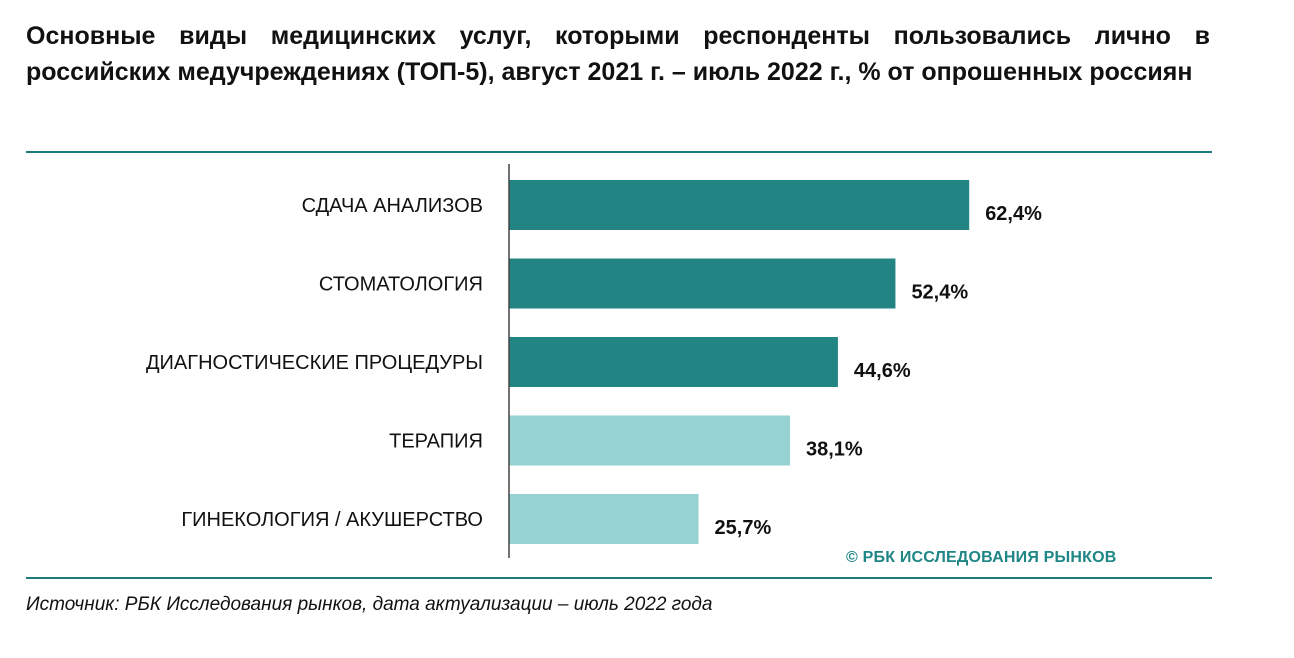  What do you see at coordinates (401, 285) in the screenshot?
I see `category-label-2: СТОМАТОЛОГИЯ` at bounding box center [401, 285].